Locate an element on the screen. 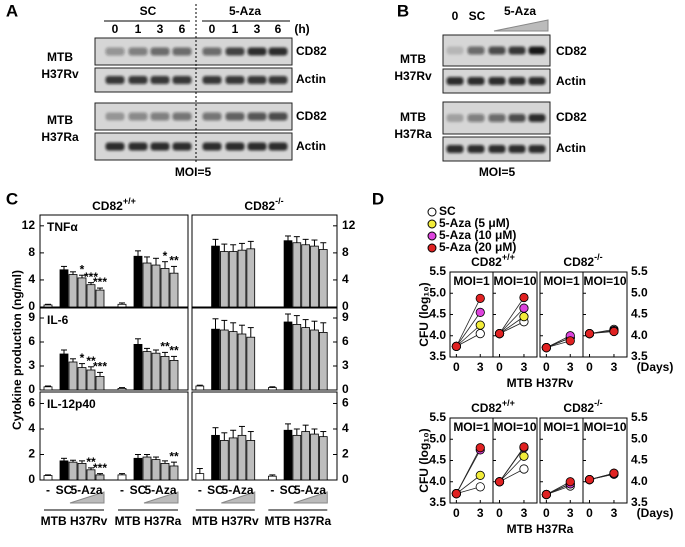 The height and width of the screenshot is (547, 685). y-tick-label: 2 is located at coordinates (345, 454).